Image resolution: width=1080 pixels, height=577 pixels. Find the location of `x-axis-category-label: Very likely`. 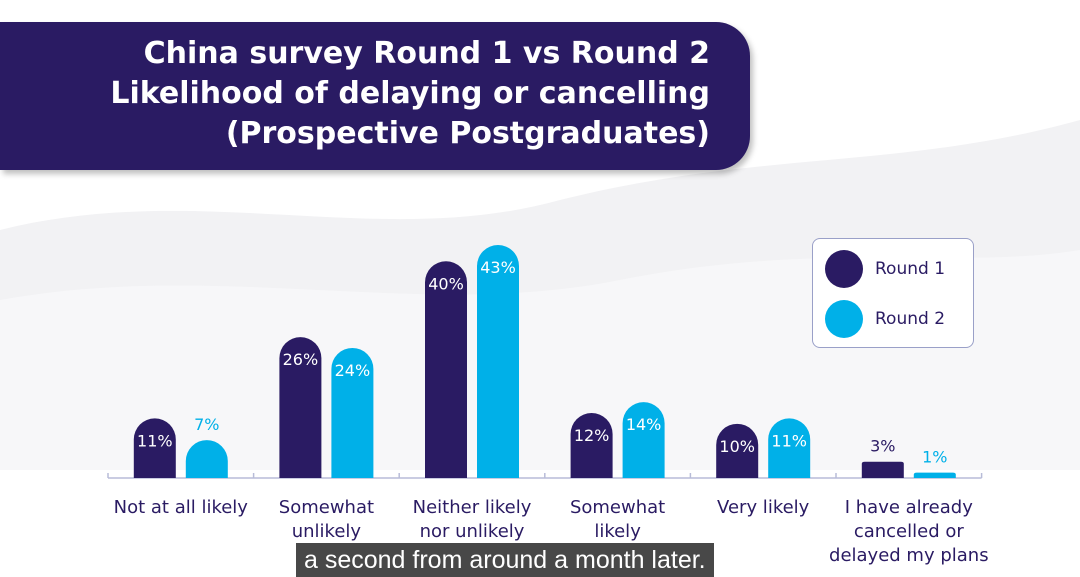

x-axis-category-label: Very likely is located at coordinates (763, 507).